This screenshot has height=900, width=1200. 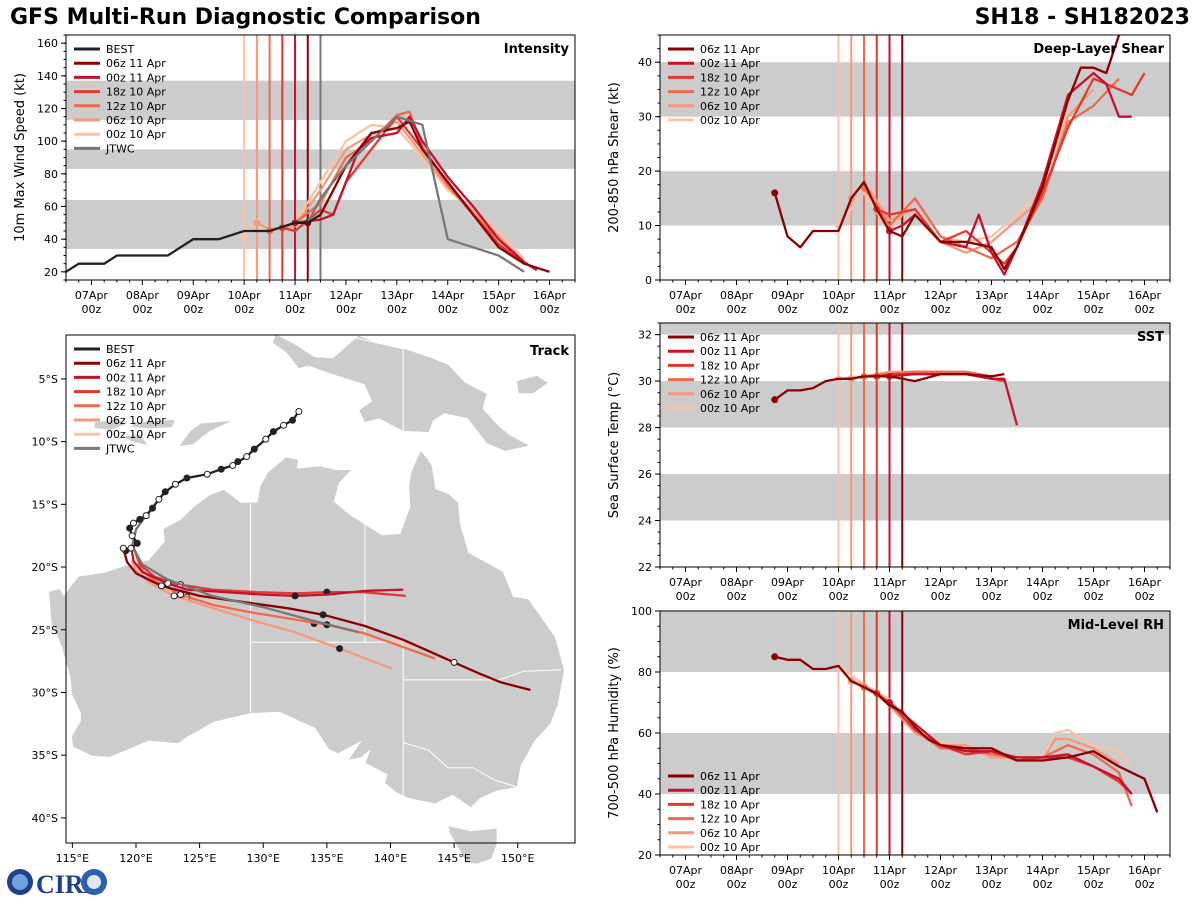 I want to click on track-xtick-label: 145°E, so click(x=453, y=858).